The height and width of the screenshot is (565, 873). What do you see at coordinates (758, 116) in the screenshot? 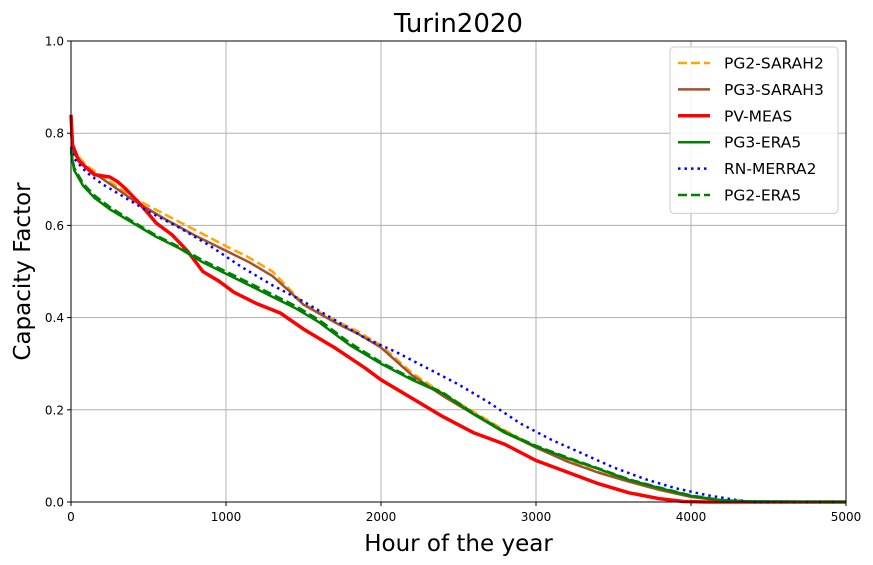
I see `legend-label: PV-MEAS` at bounding box center [758, 116].